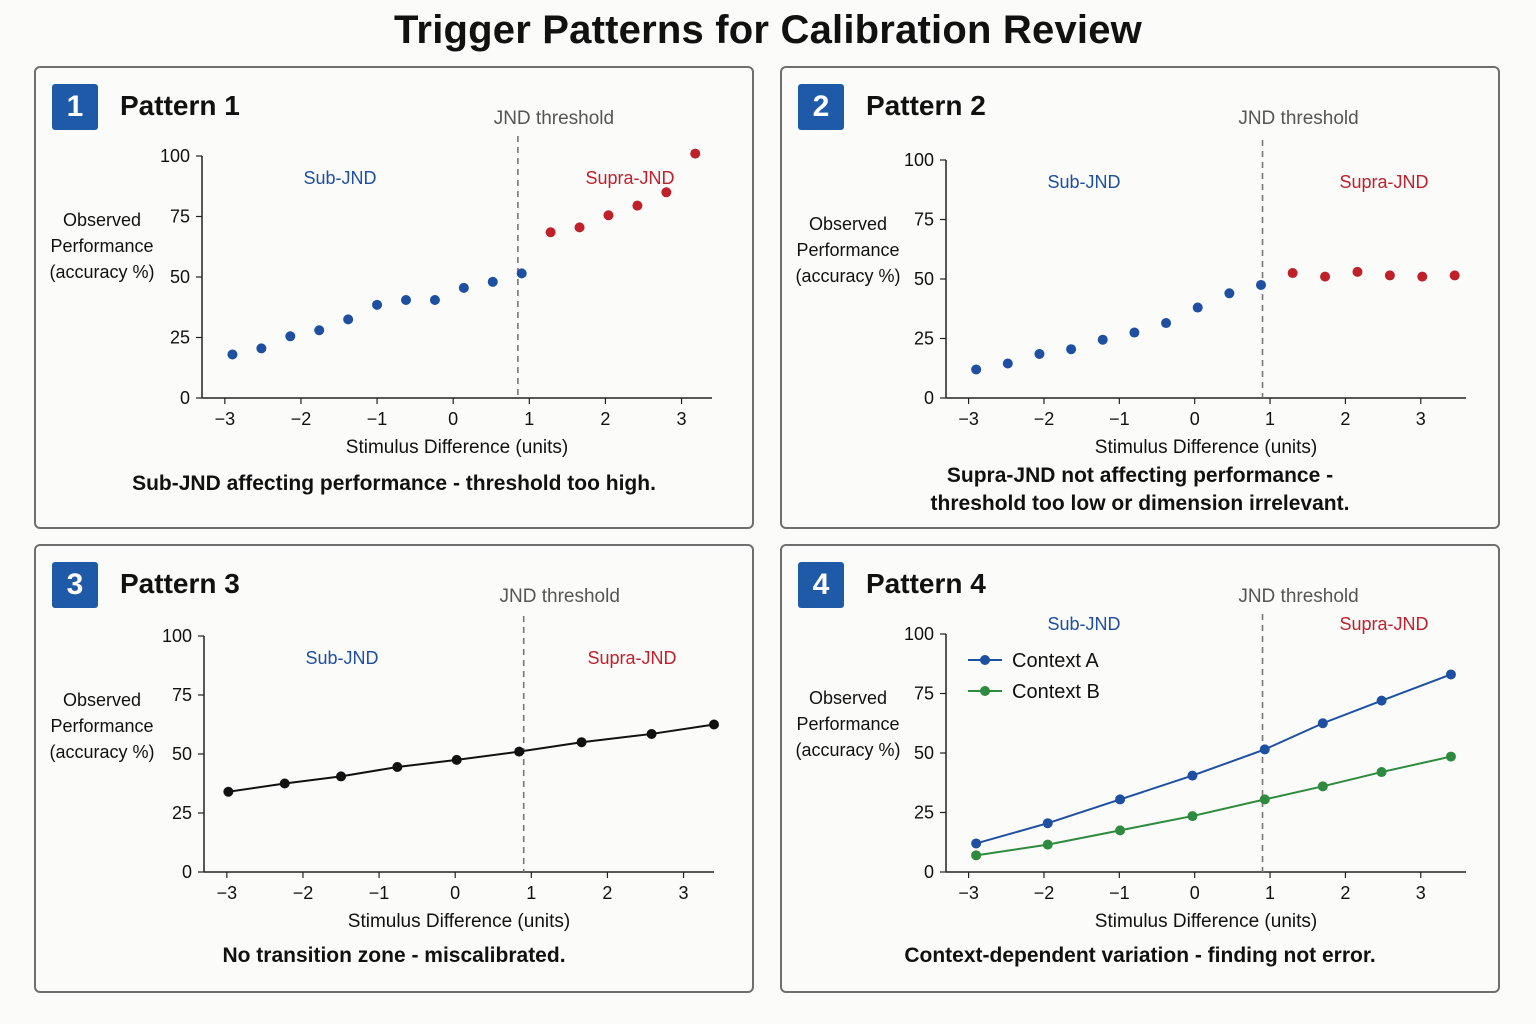  Describe the element at coordinates (1056, 692) in the screenshot. I see `legend-label: Context B` at that location.